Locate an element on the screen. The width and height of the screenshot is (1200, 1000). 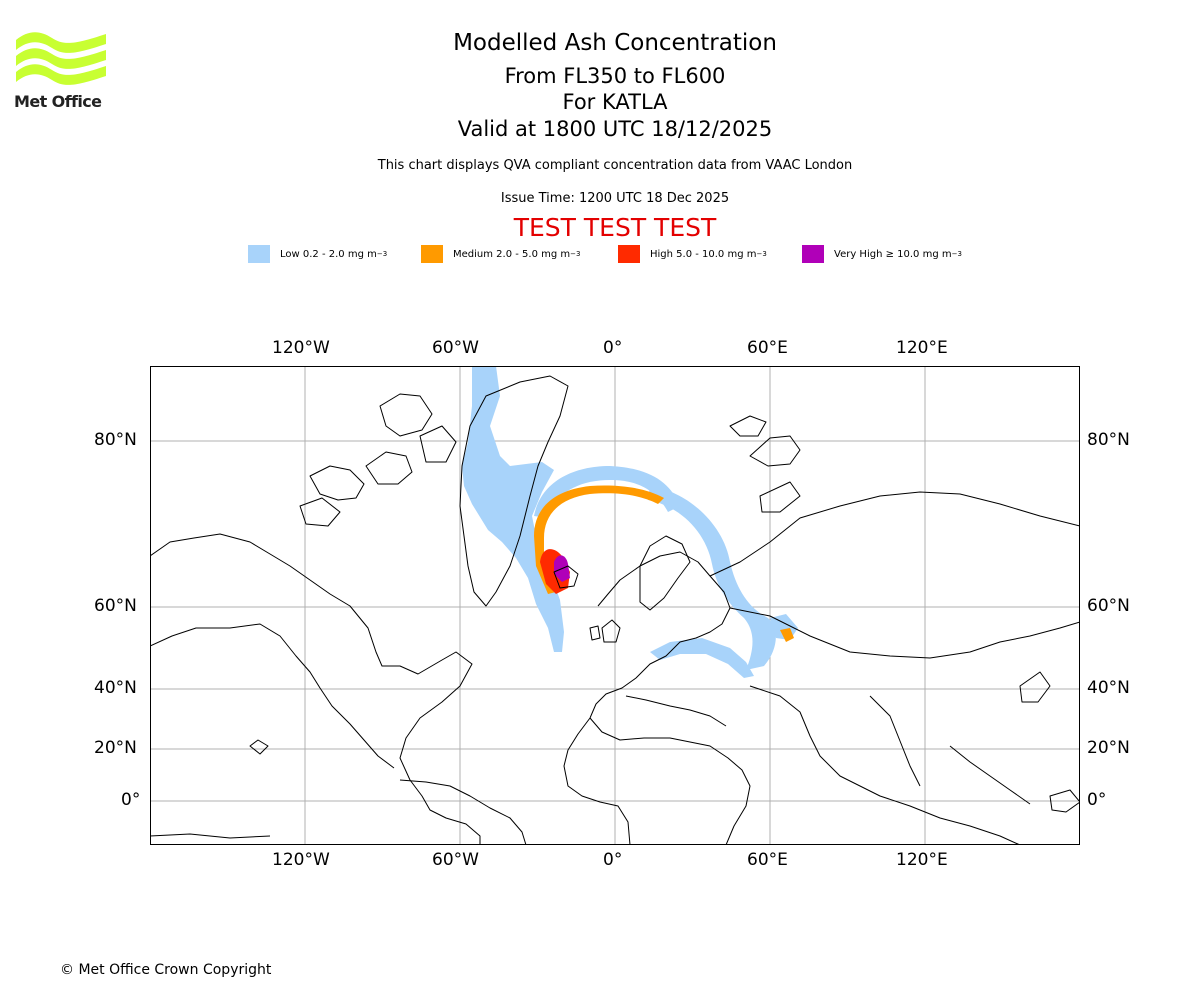
lat-label-left-80n: 80°N is located at coordinates (115, 440).